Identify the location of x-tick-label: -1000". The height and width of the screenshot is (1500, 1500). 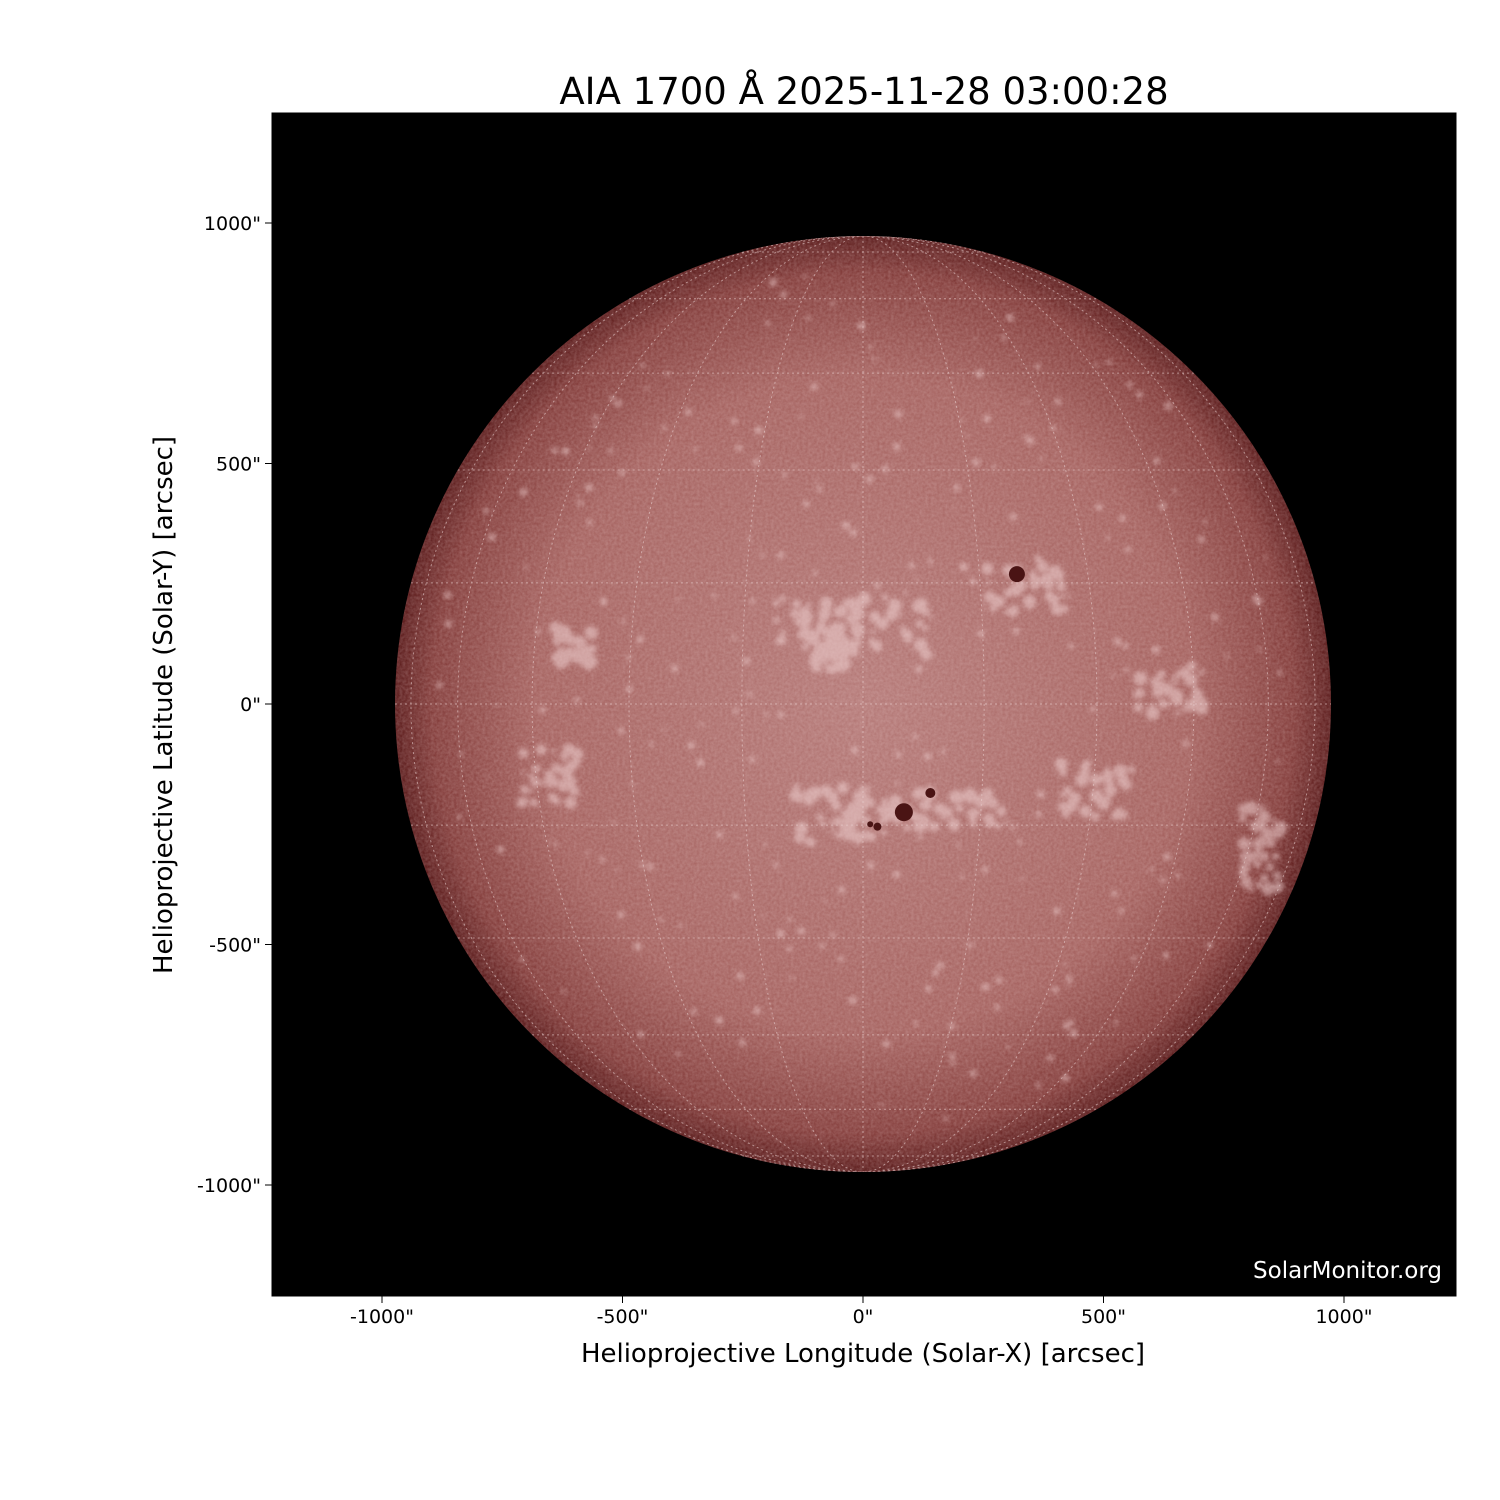
(382, 1317).